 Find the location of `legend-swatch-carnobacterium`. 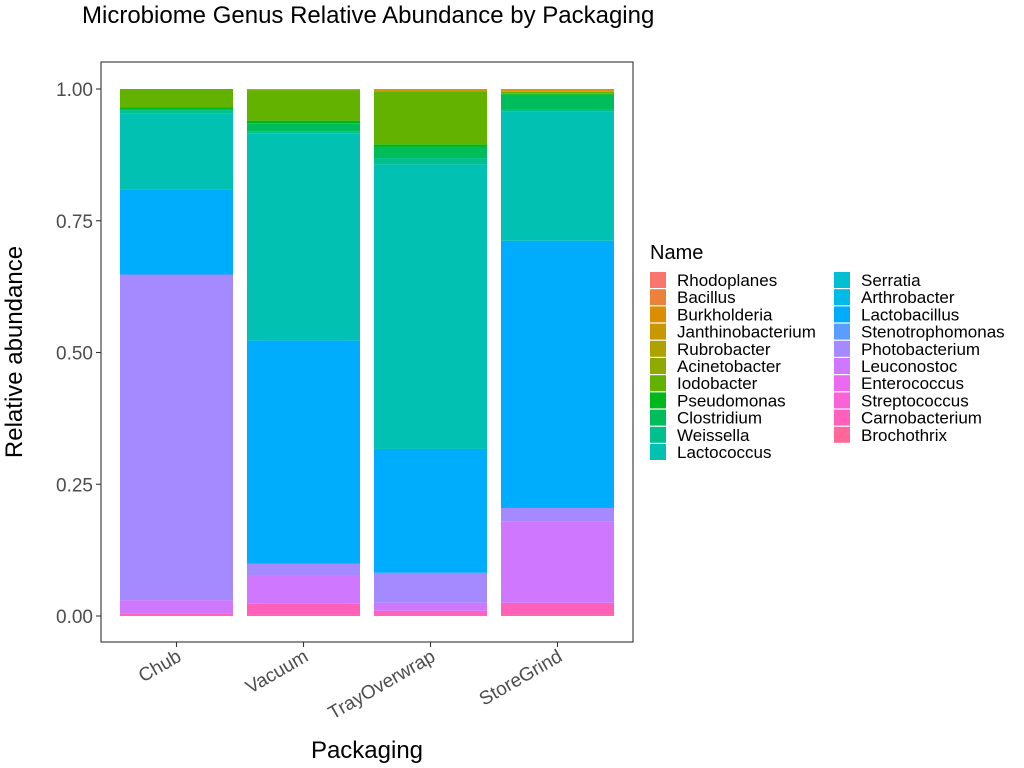

legend-swatch-carnobacterium is located at coordinates (842, 417).